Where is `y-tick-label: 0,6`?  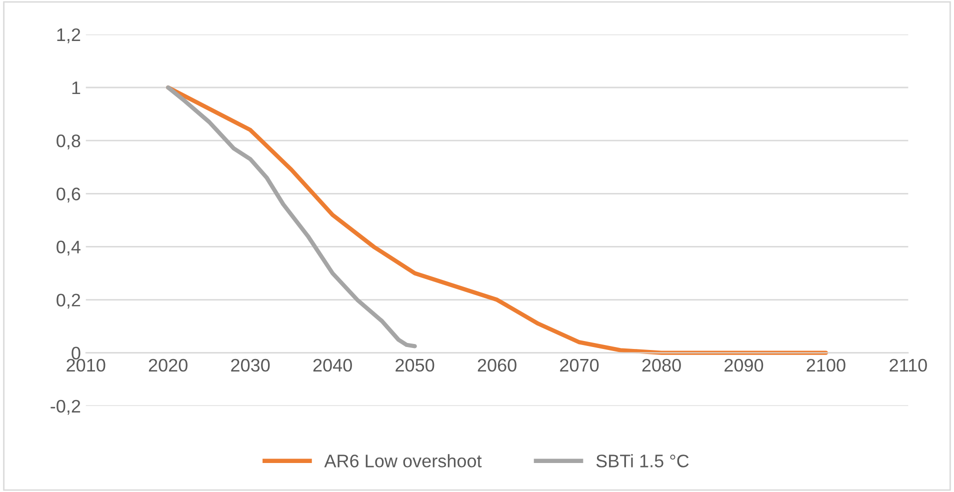 y-tick-label: 0,6 is located at coordinates (68, 195).